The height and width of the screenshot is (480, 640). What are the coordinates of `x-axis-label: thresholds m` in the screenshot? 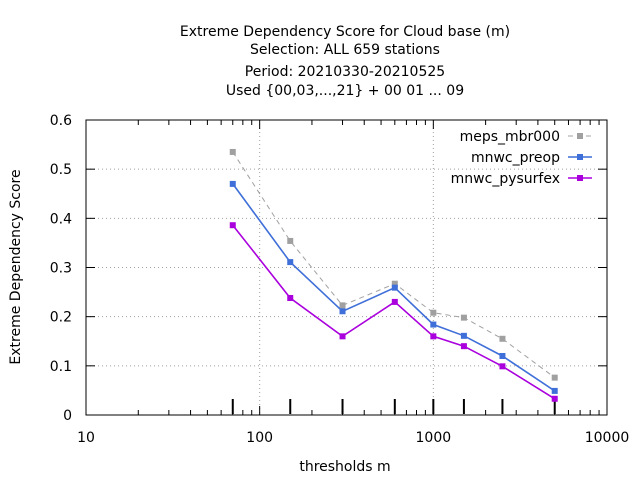 It's located at (344, 467).